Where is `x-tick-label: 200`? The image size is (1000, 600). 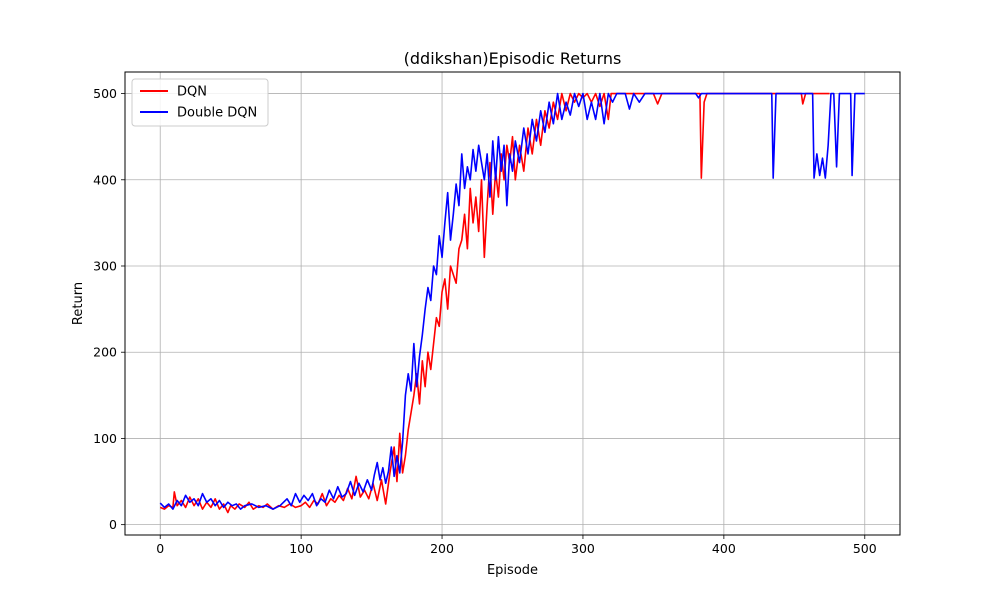
x-tick-label: 200 is located at coordinates (442, 548).